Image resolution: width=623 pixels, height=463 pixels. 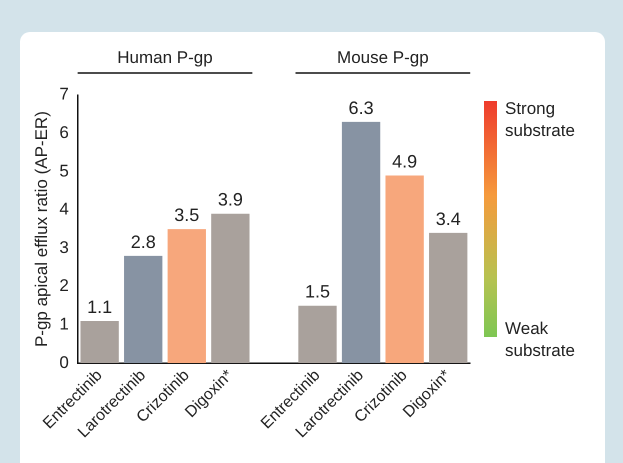 I want to click on text: Mouse P-gp, so click(x=383, y=57).